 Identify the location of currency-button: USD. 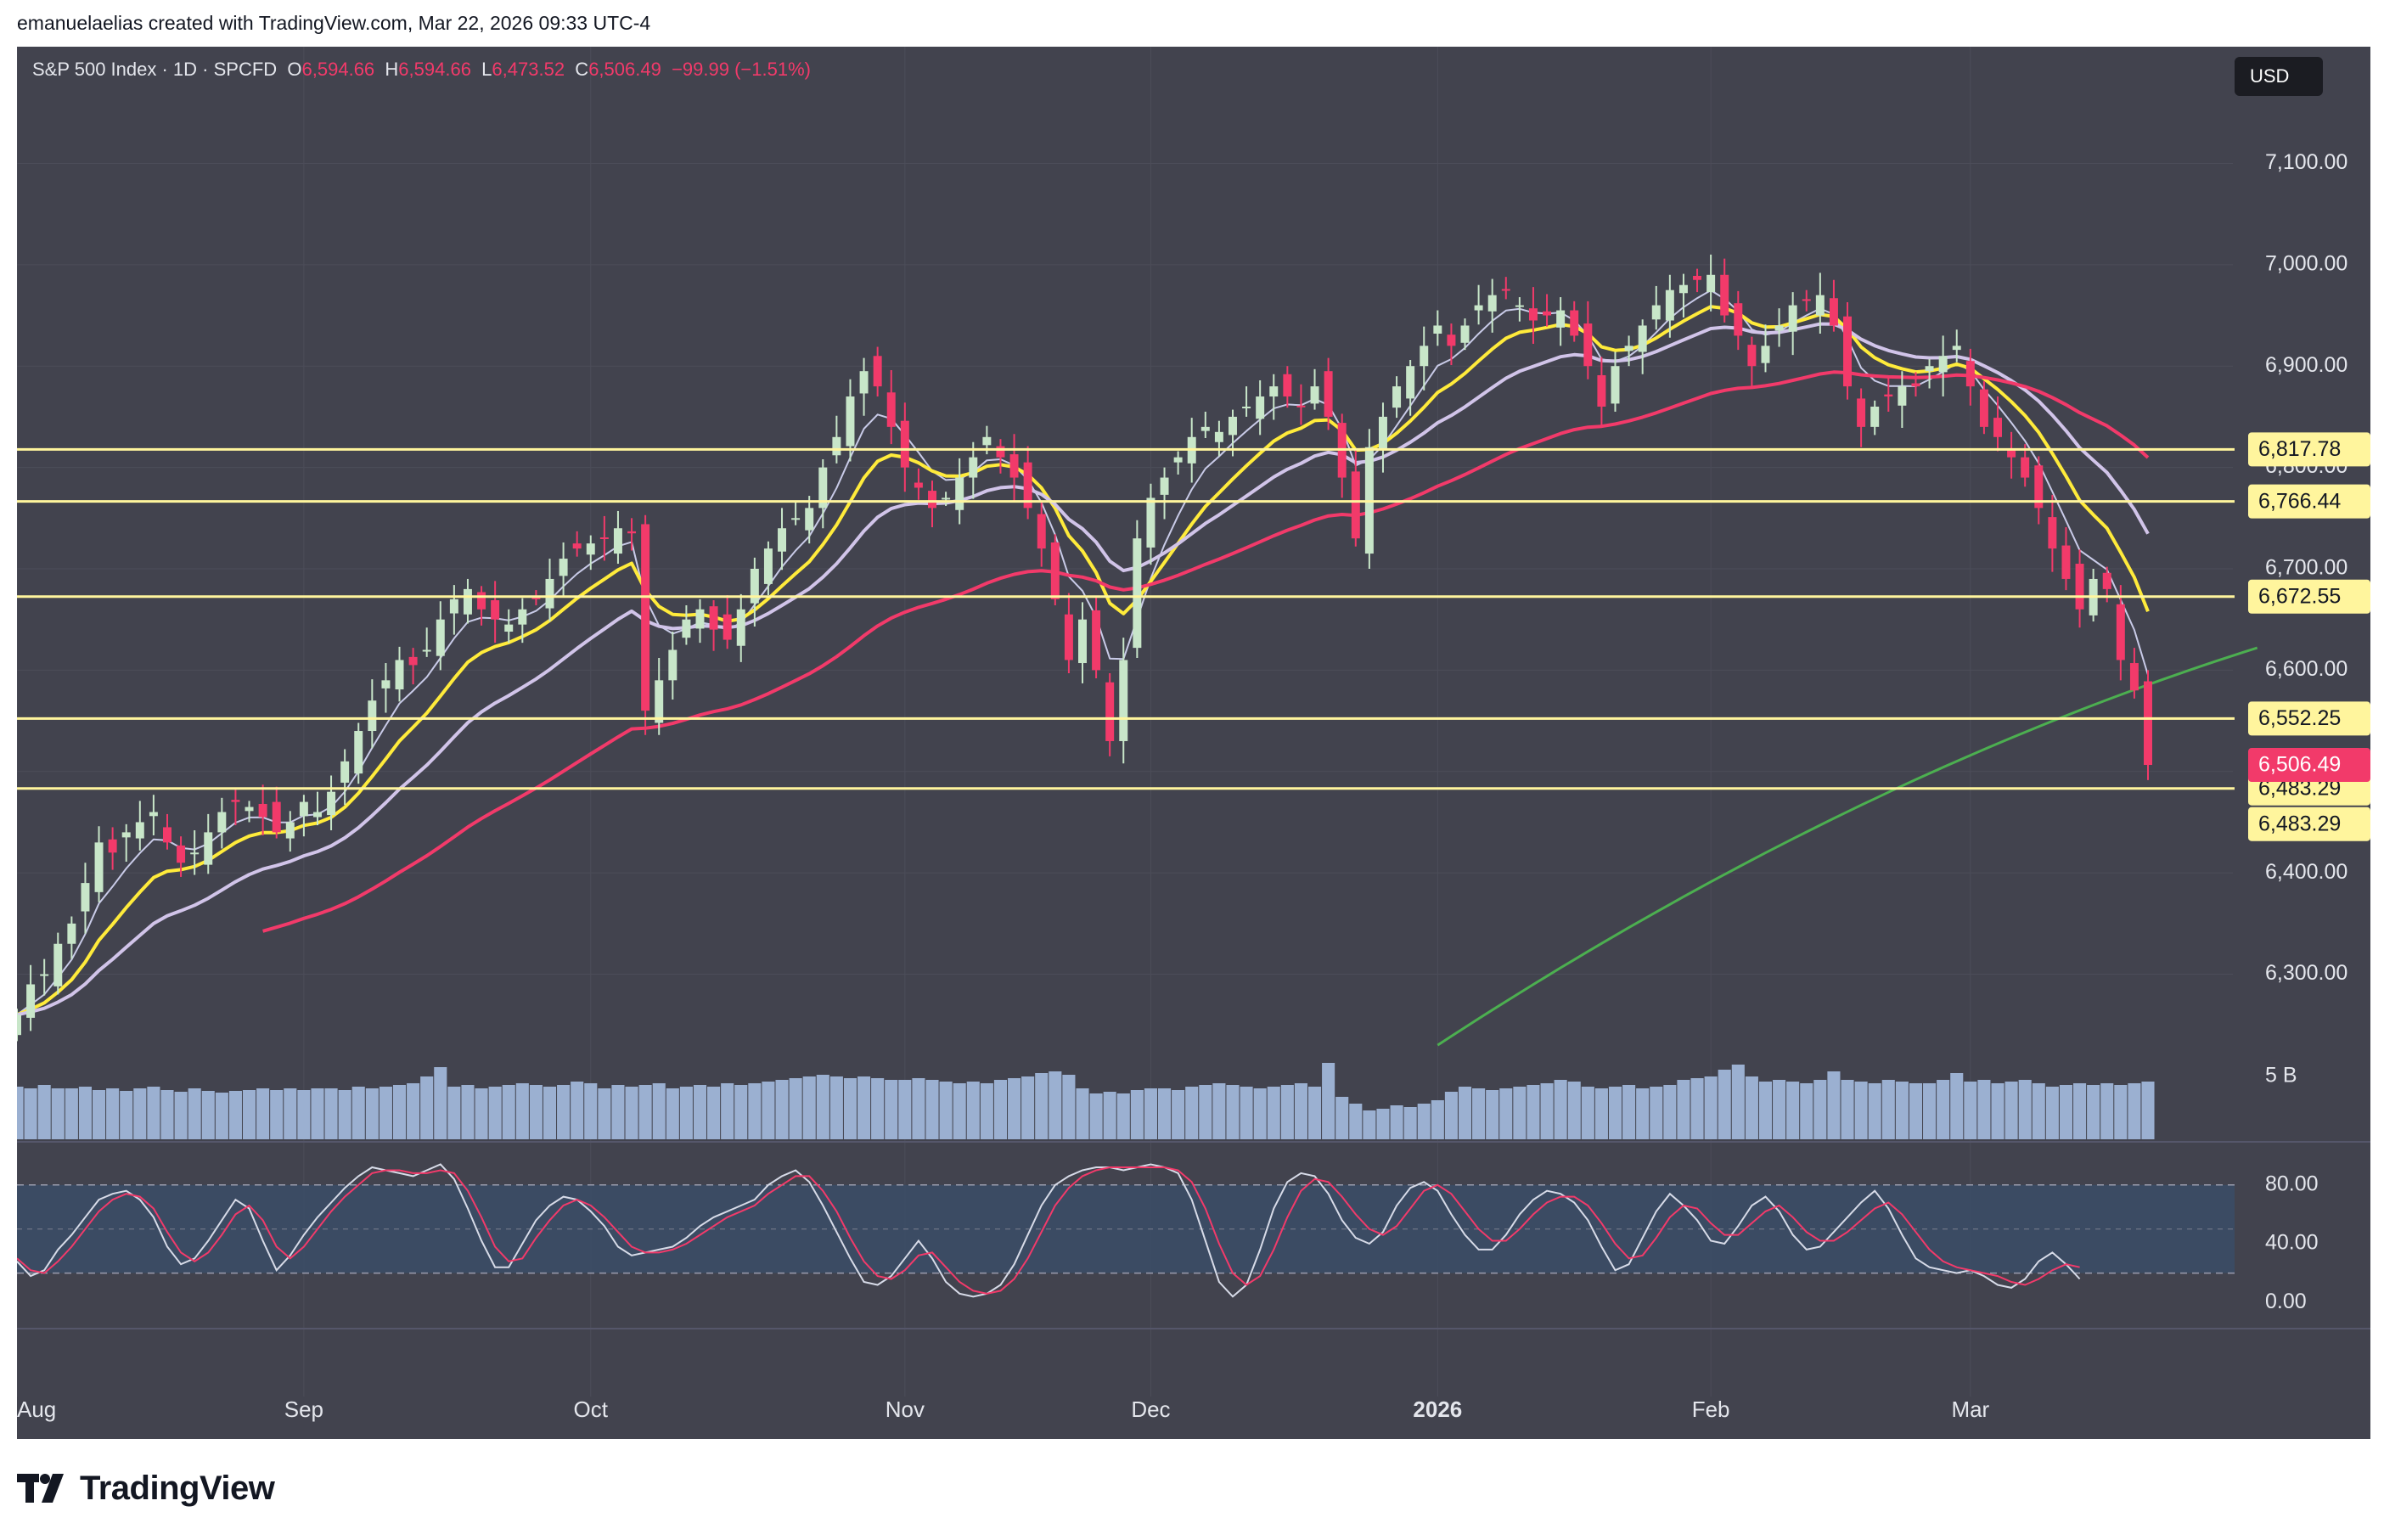
(2279, 76).